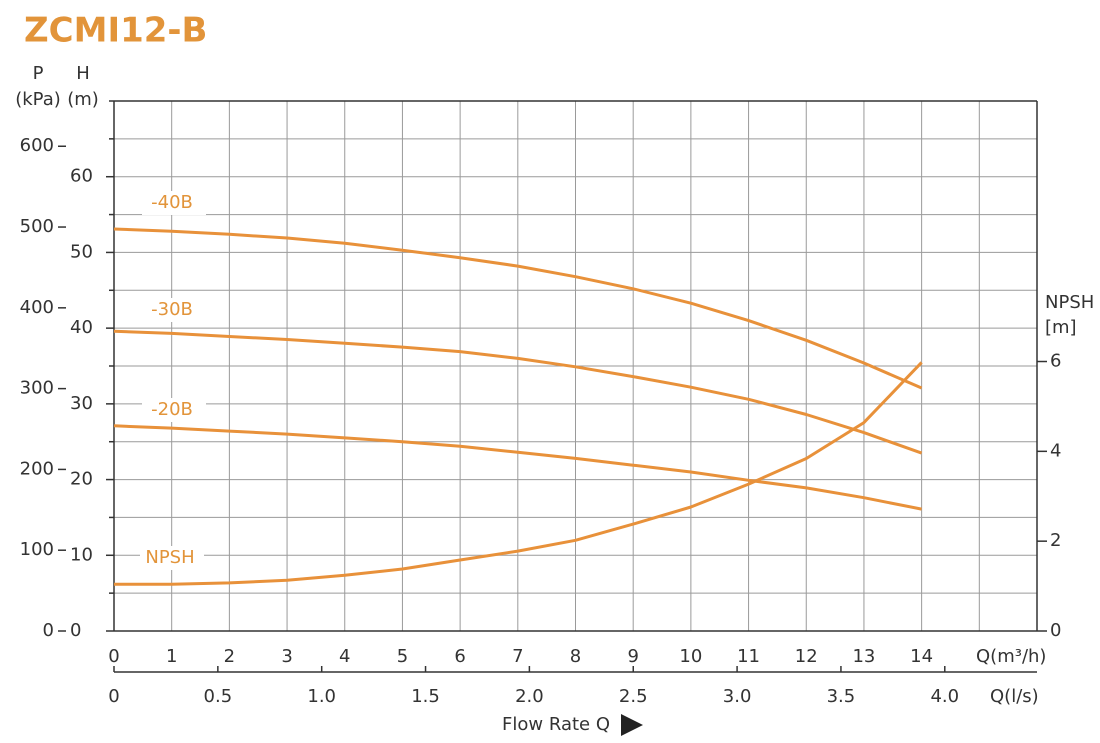  I want to click on x-tick-label: 8, so click(575, 656).